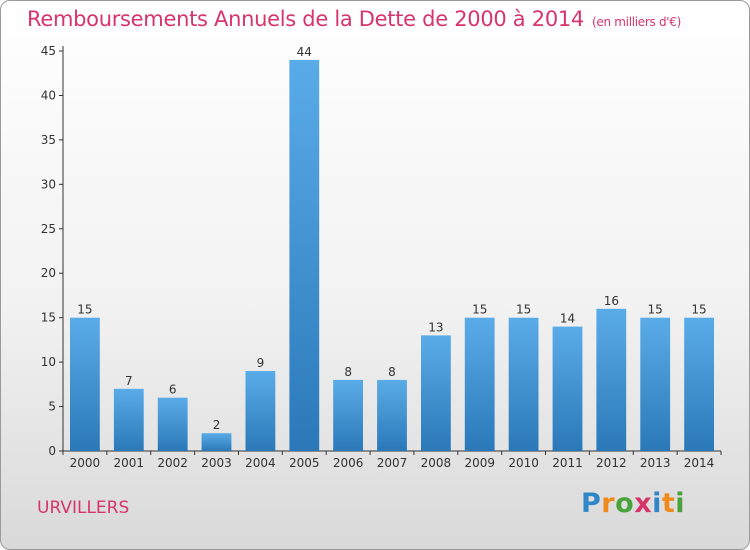 The image size is (750, 550). Describe the element at coordinates (348, 463) in the screenshot. I see `x-tick-label: 2006` at that location.